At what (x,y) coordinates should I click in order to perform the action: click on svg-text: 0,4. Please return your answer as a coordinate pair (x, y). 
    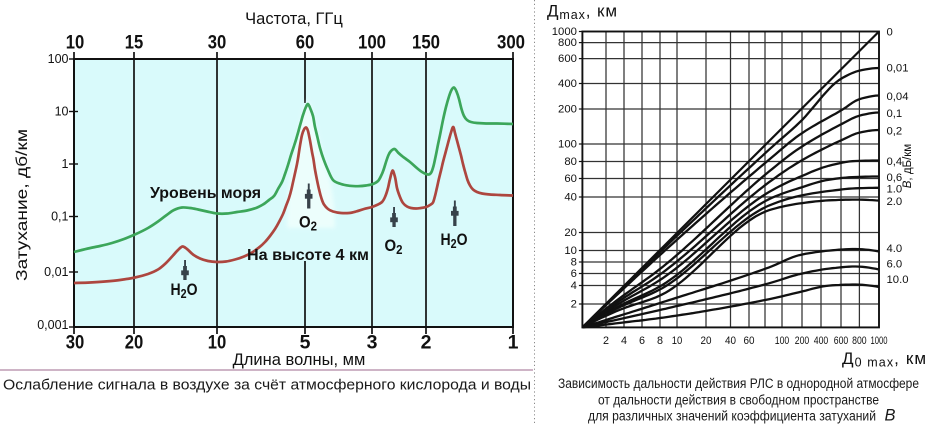
    Looking at the image, I should click on (895, 162).